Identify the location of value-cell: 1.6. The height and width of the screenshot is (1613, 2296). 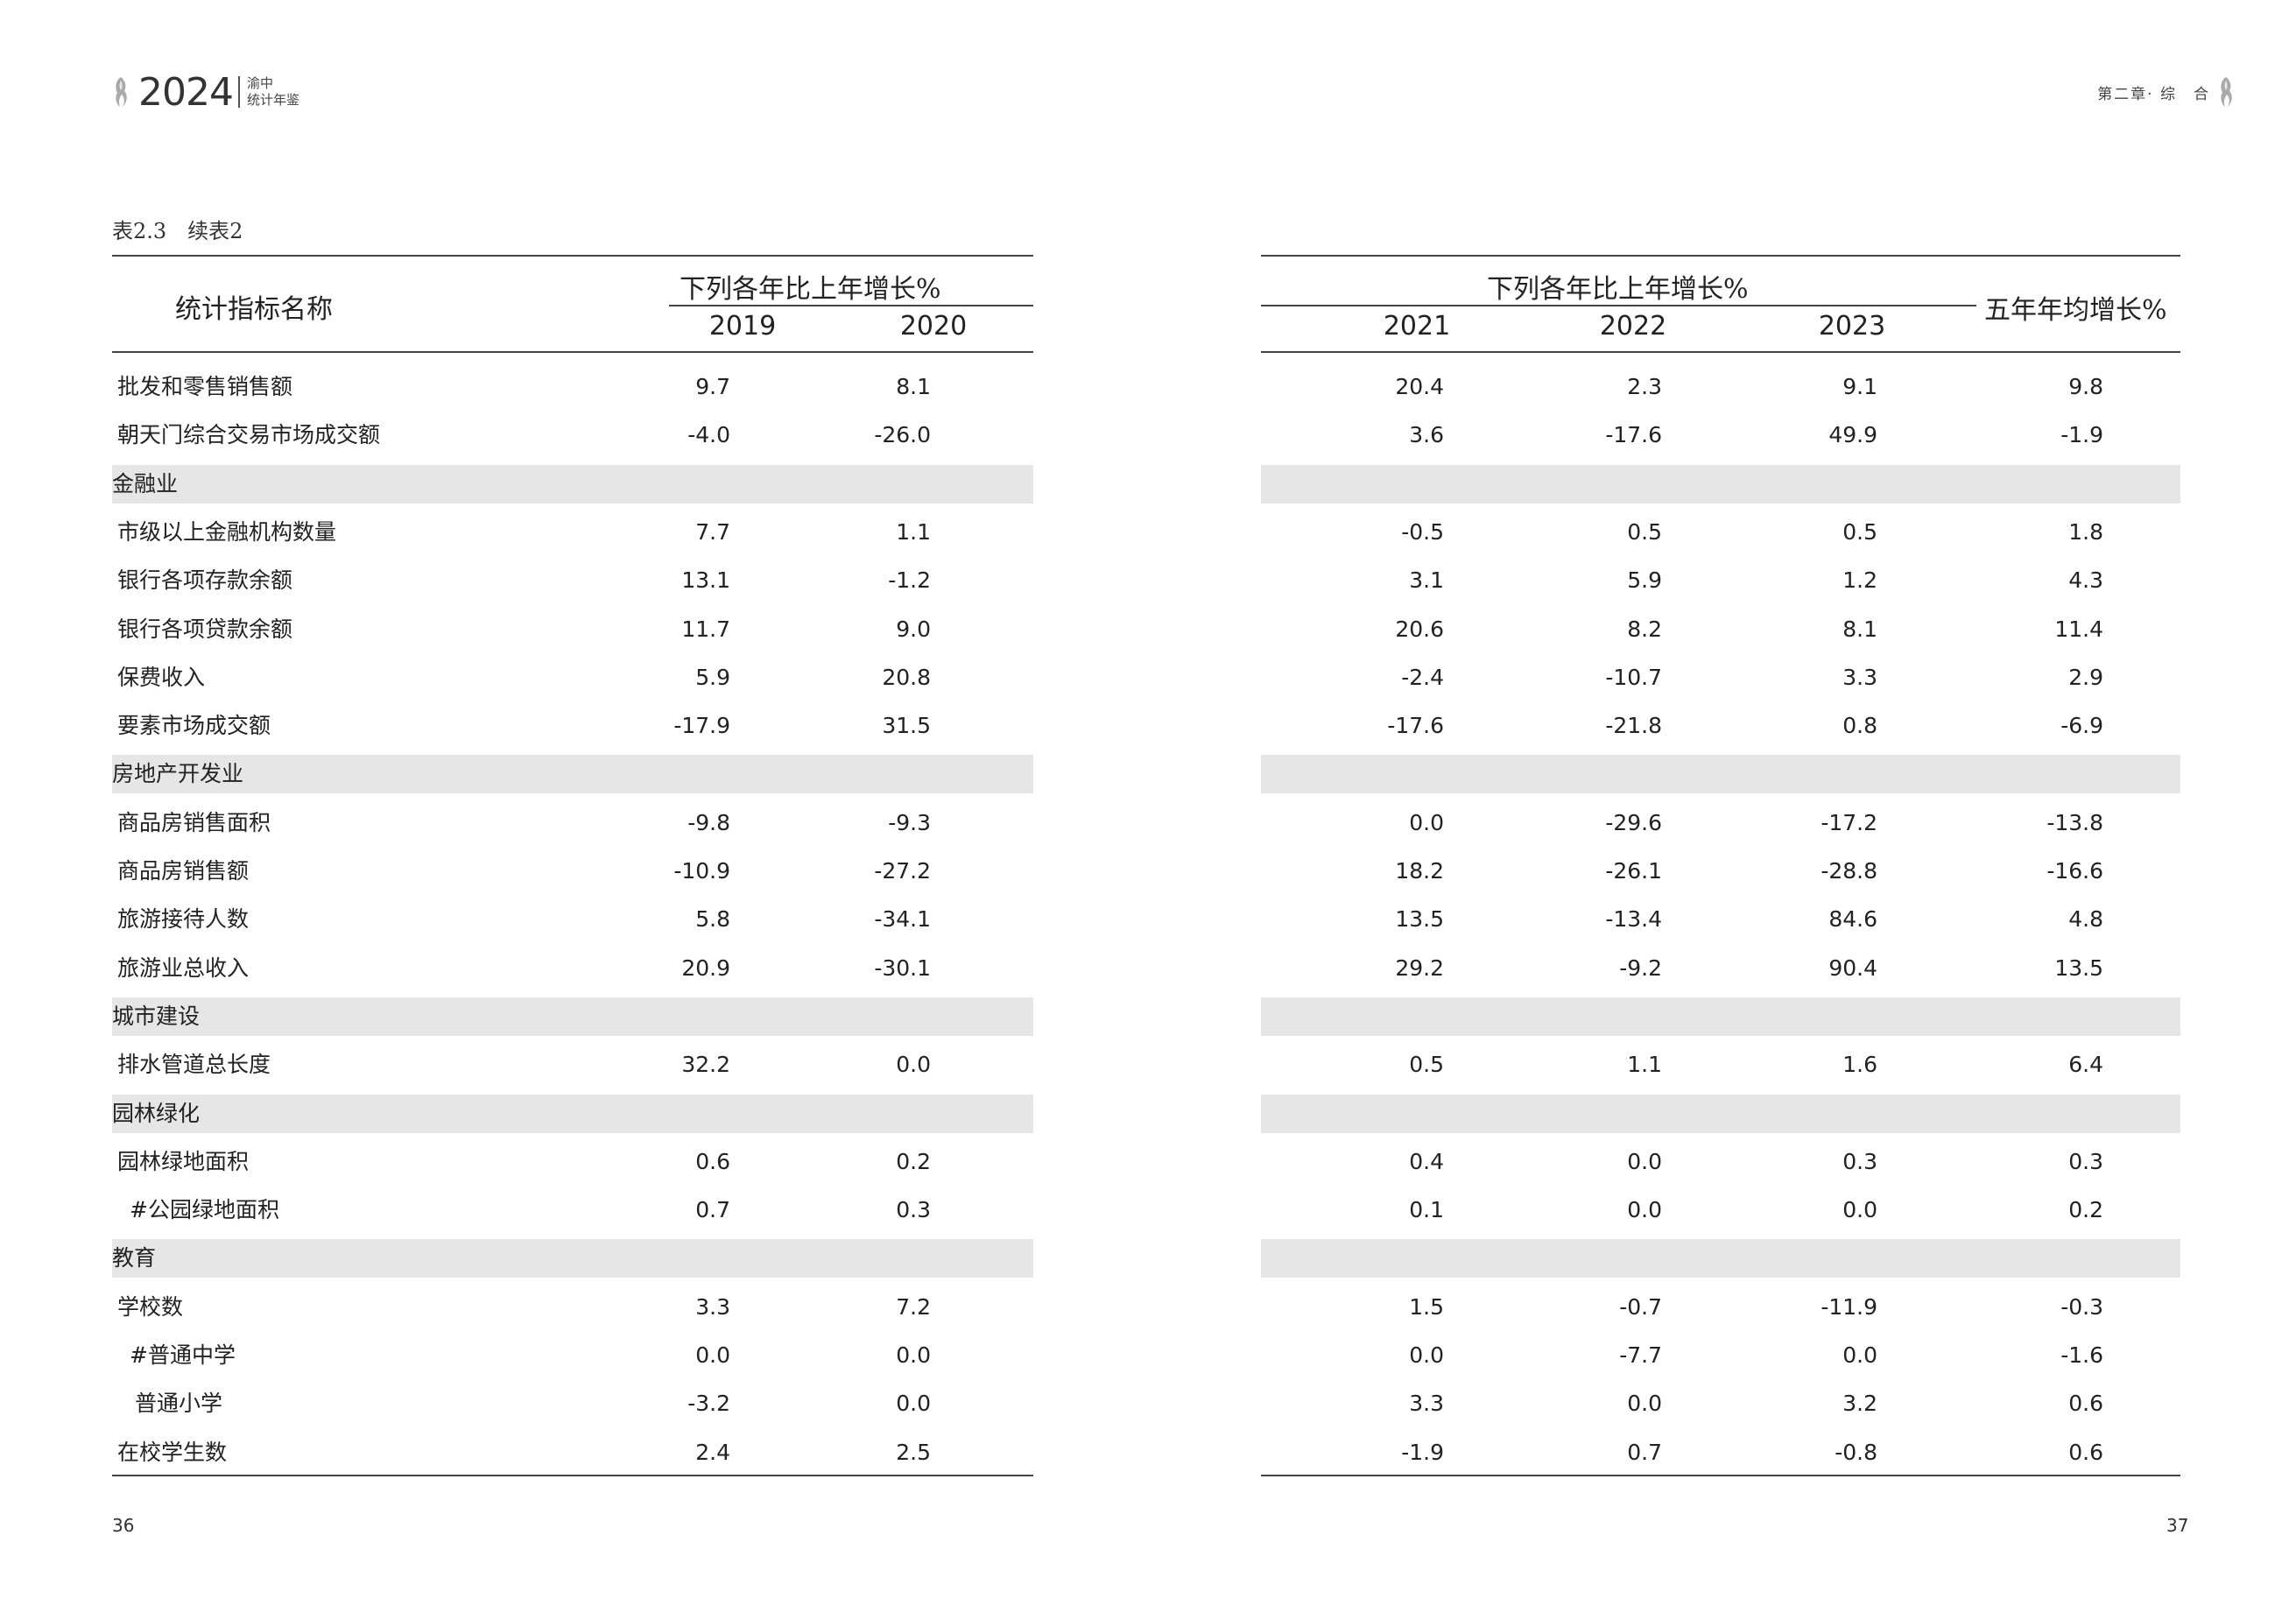
(1859, 1064).